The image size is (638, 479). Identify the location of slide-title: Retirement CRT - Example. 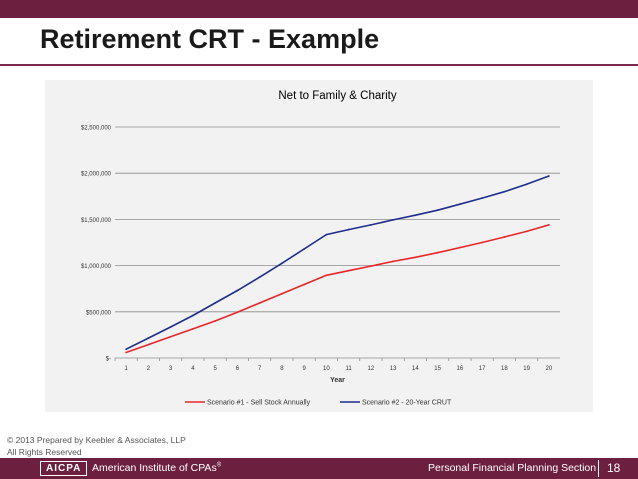
(210, 39).